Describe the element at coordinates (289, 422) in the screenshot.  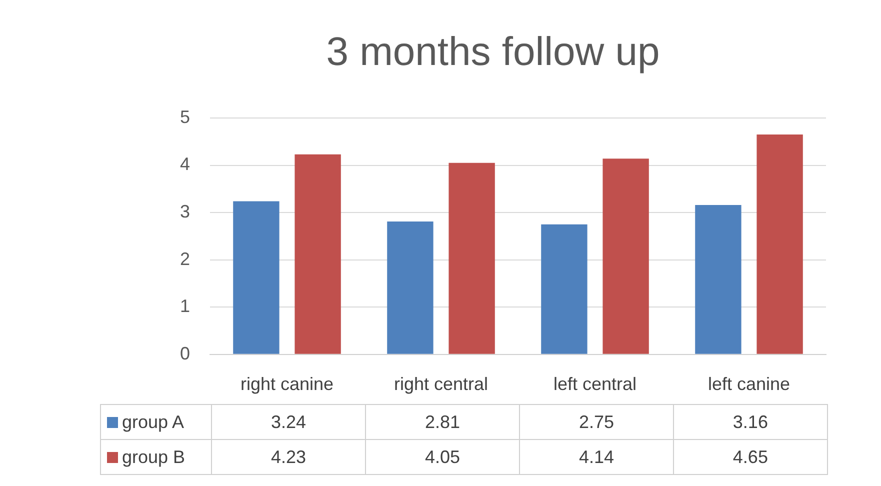
I see `data-label: 3.24` at that location.